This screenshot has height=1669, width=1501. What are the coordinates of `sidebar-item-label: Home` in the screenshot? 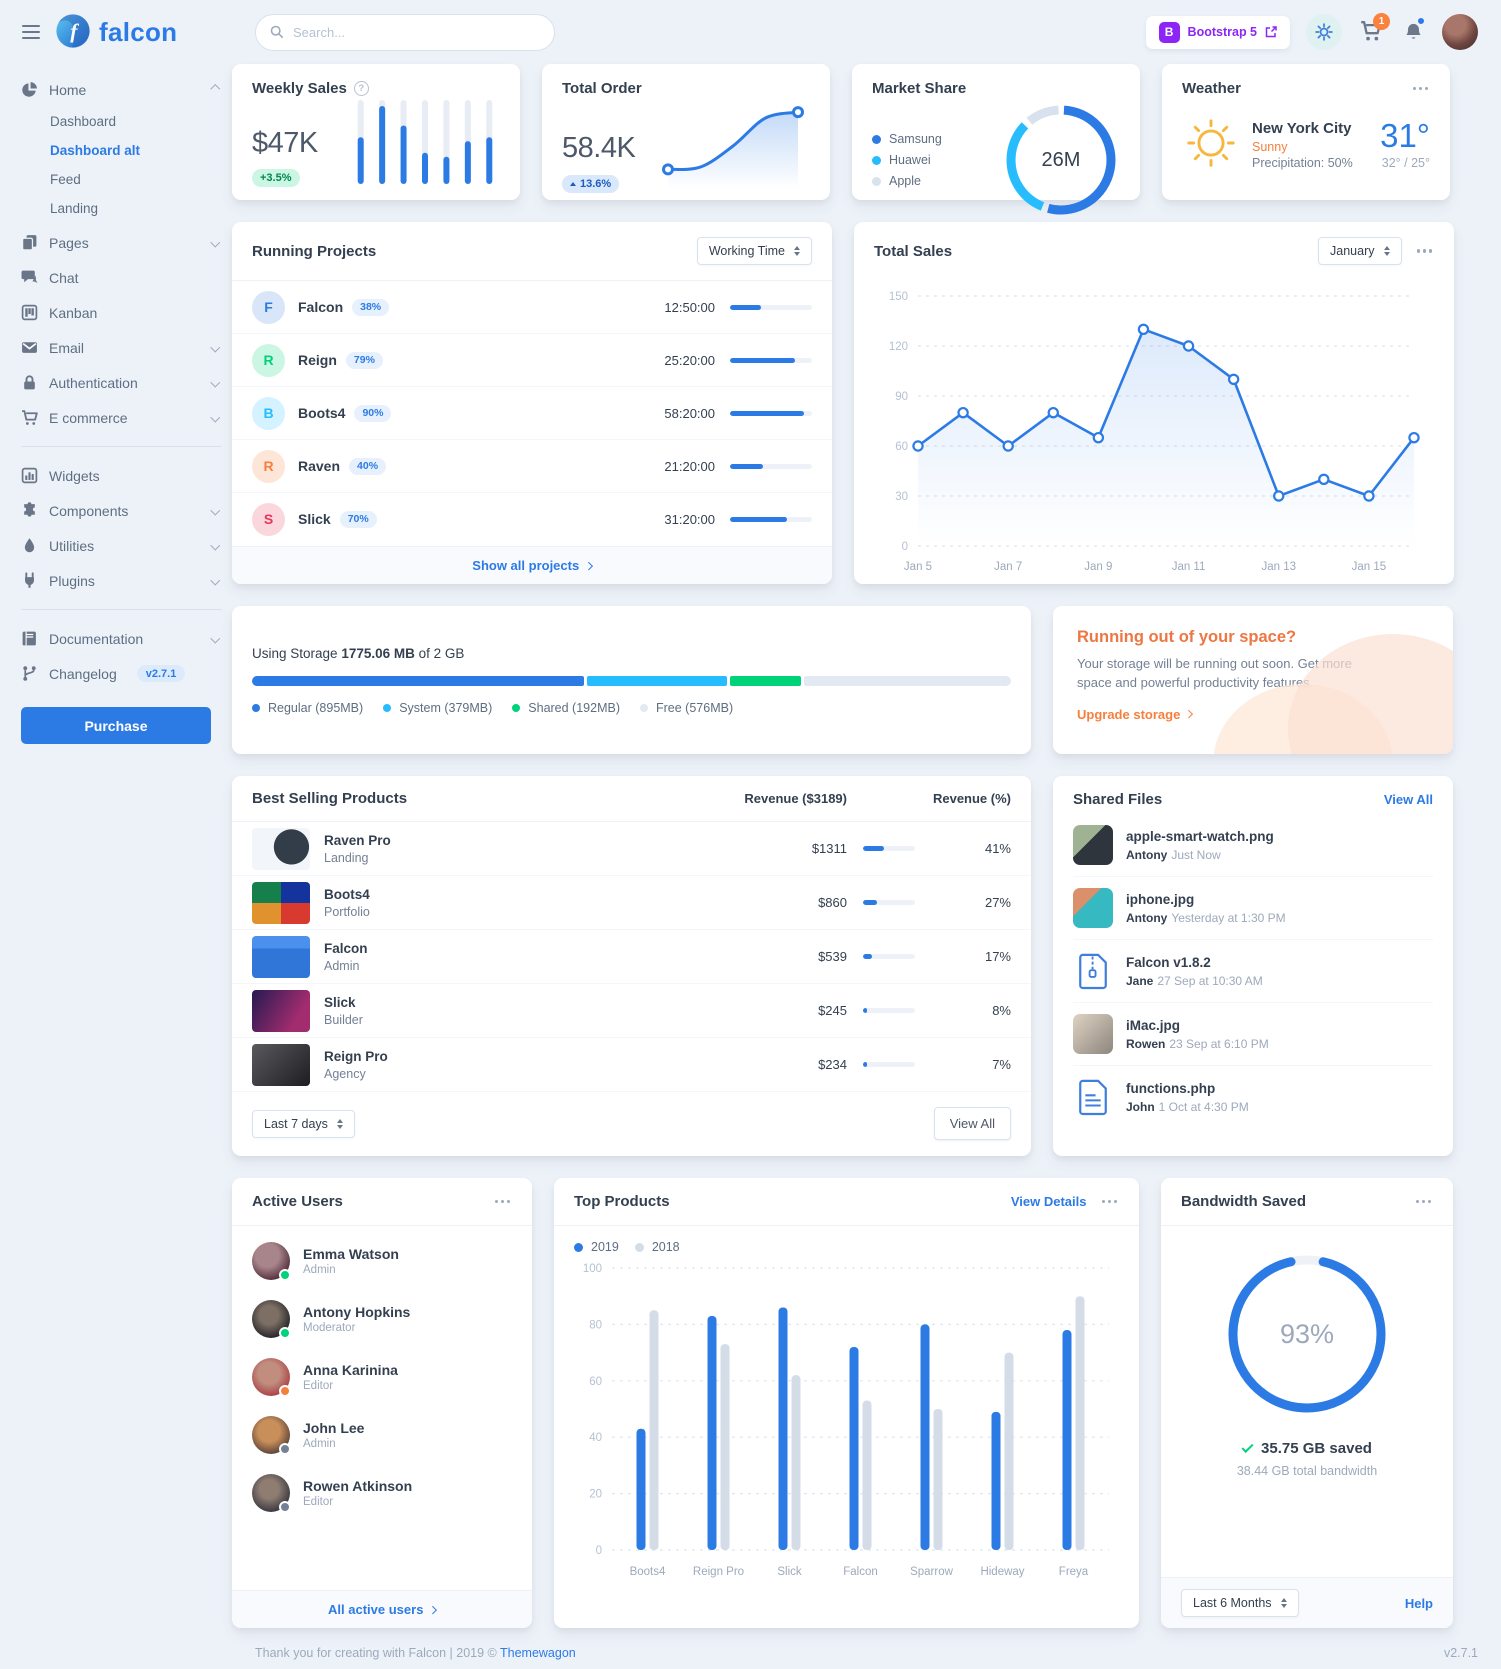 It's located at (68, 89).